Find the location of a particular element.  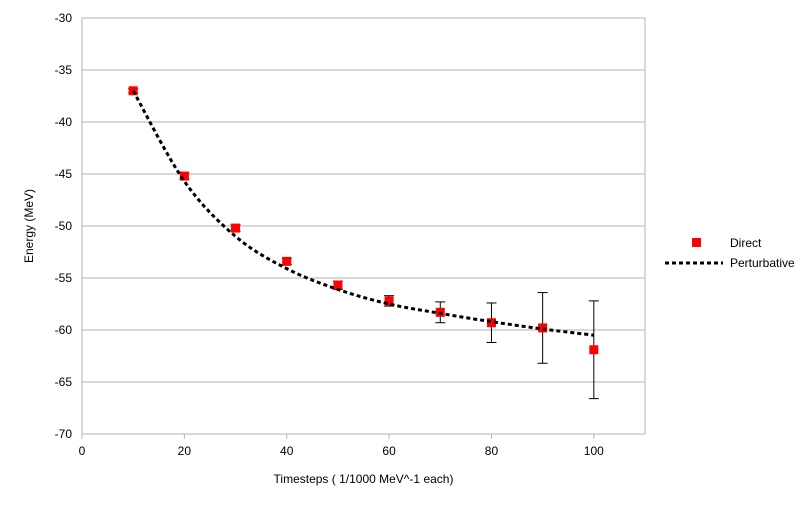

x-axis-label: Timesteps ( 1/1000 MeV^-1 each) is located at coordinates (364, 479).